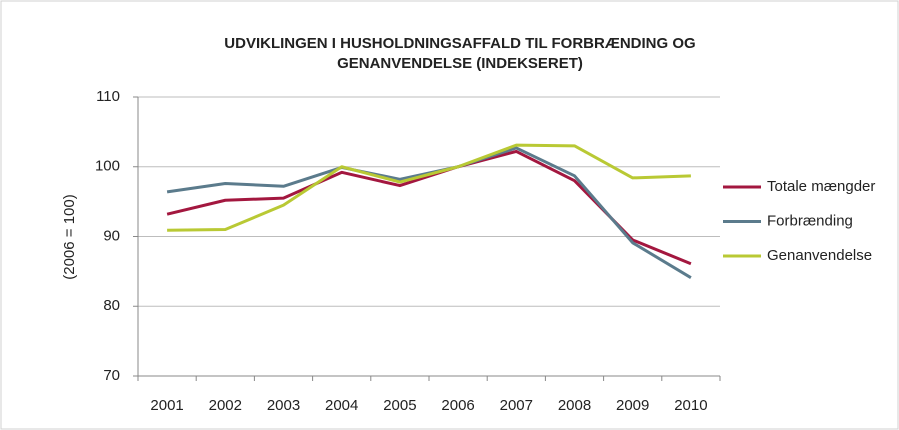  Describe the element at coordinates (429, 187) in the screenshot. I see `line-series` at that location.